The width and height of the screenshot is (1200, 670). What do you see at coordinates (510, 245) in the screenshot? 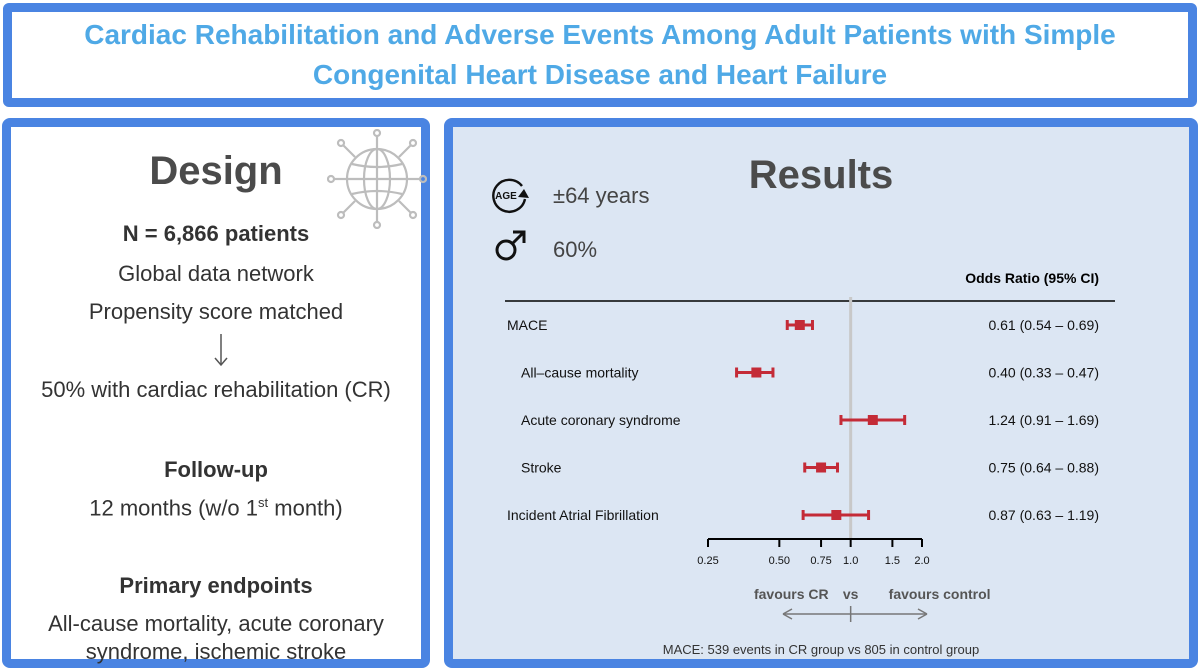
I see `male-symbol-icon` at bounding box center [510, 245].